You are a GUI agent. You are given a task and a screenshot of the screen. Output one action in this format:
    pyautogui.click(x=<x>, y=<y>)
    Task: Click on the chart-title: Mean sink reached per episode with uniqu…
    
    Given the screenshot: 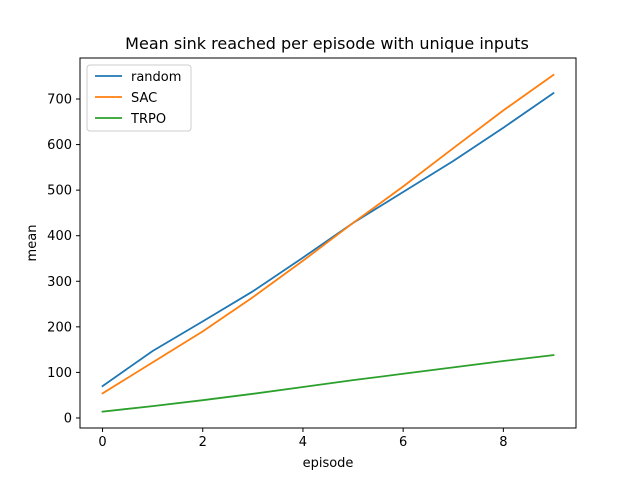 What is the action you would take?
    pyautogui.click(x=327, y=43)
    